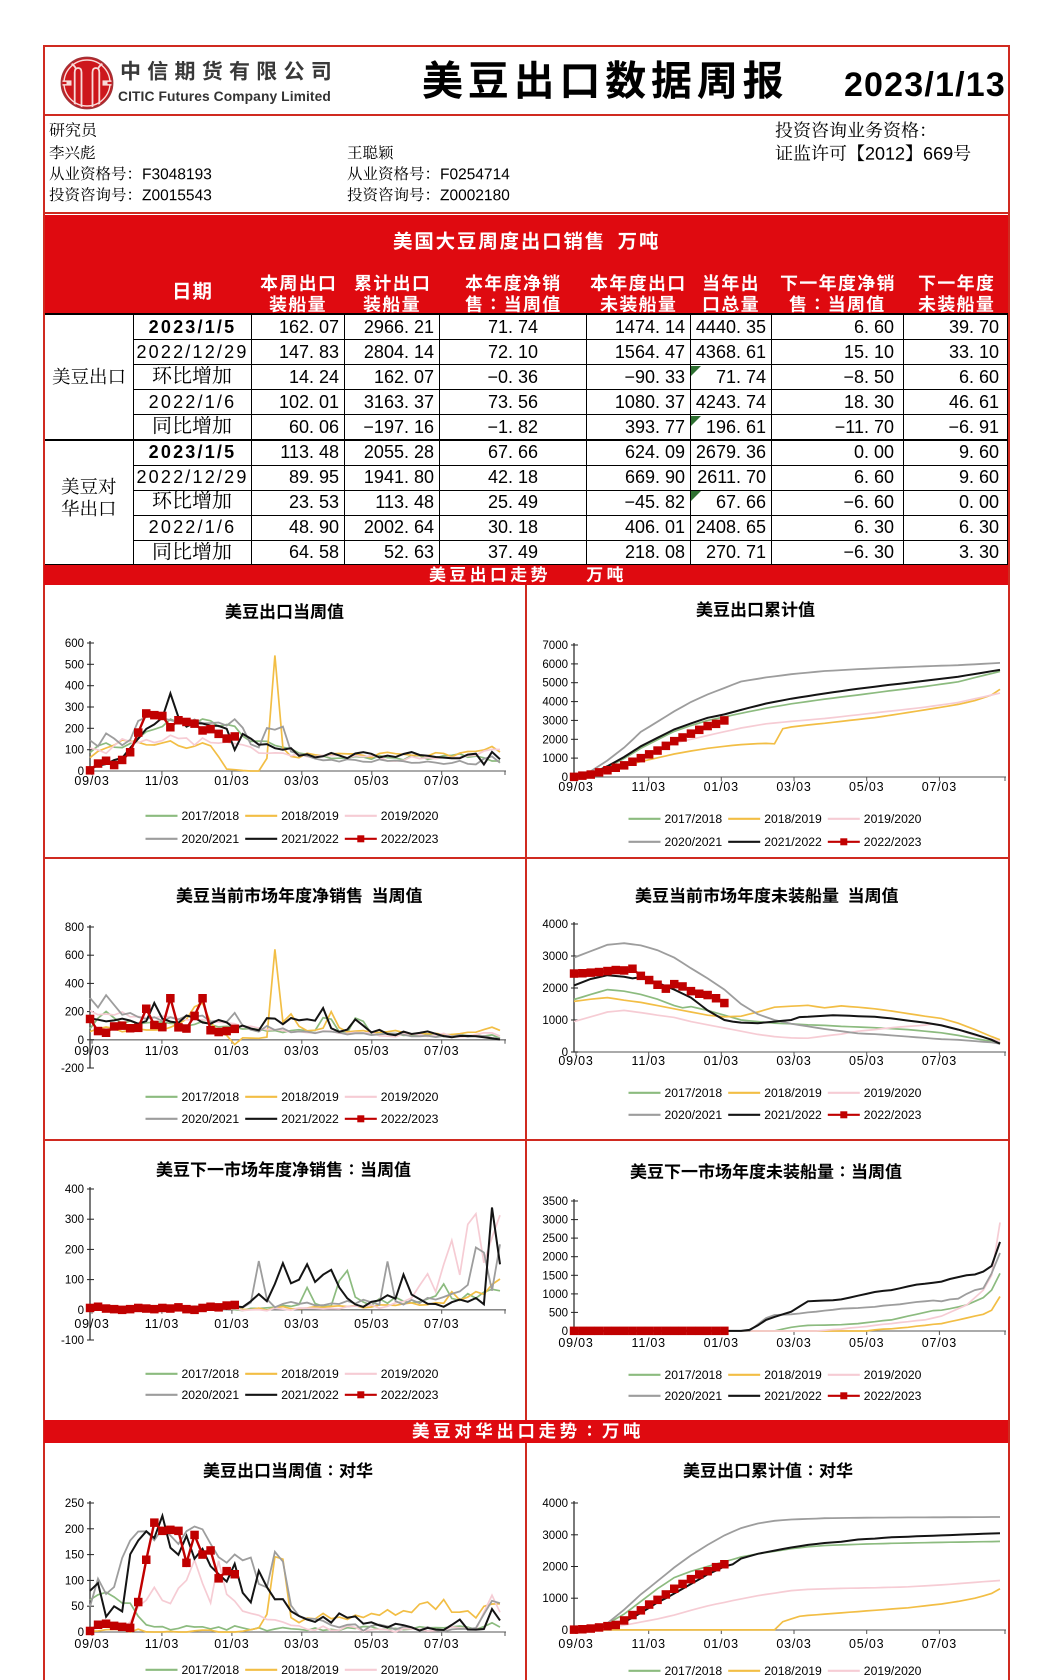 Image resolution: width=1057 pixels, height=1680 pixels. I want to click on svg-text: 7000, so click(555, 646).